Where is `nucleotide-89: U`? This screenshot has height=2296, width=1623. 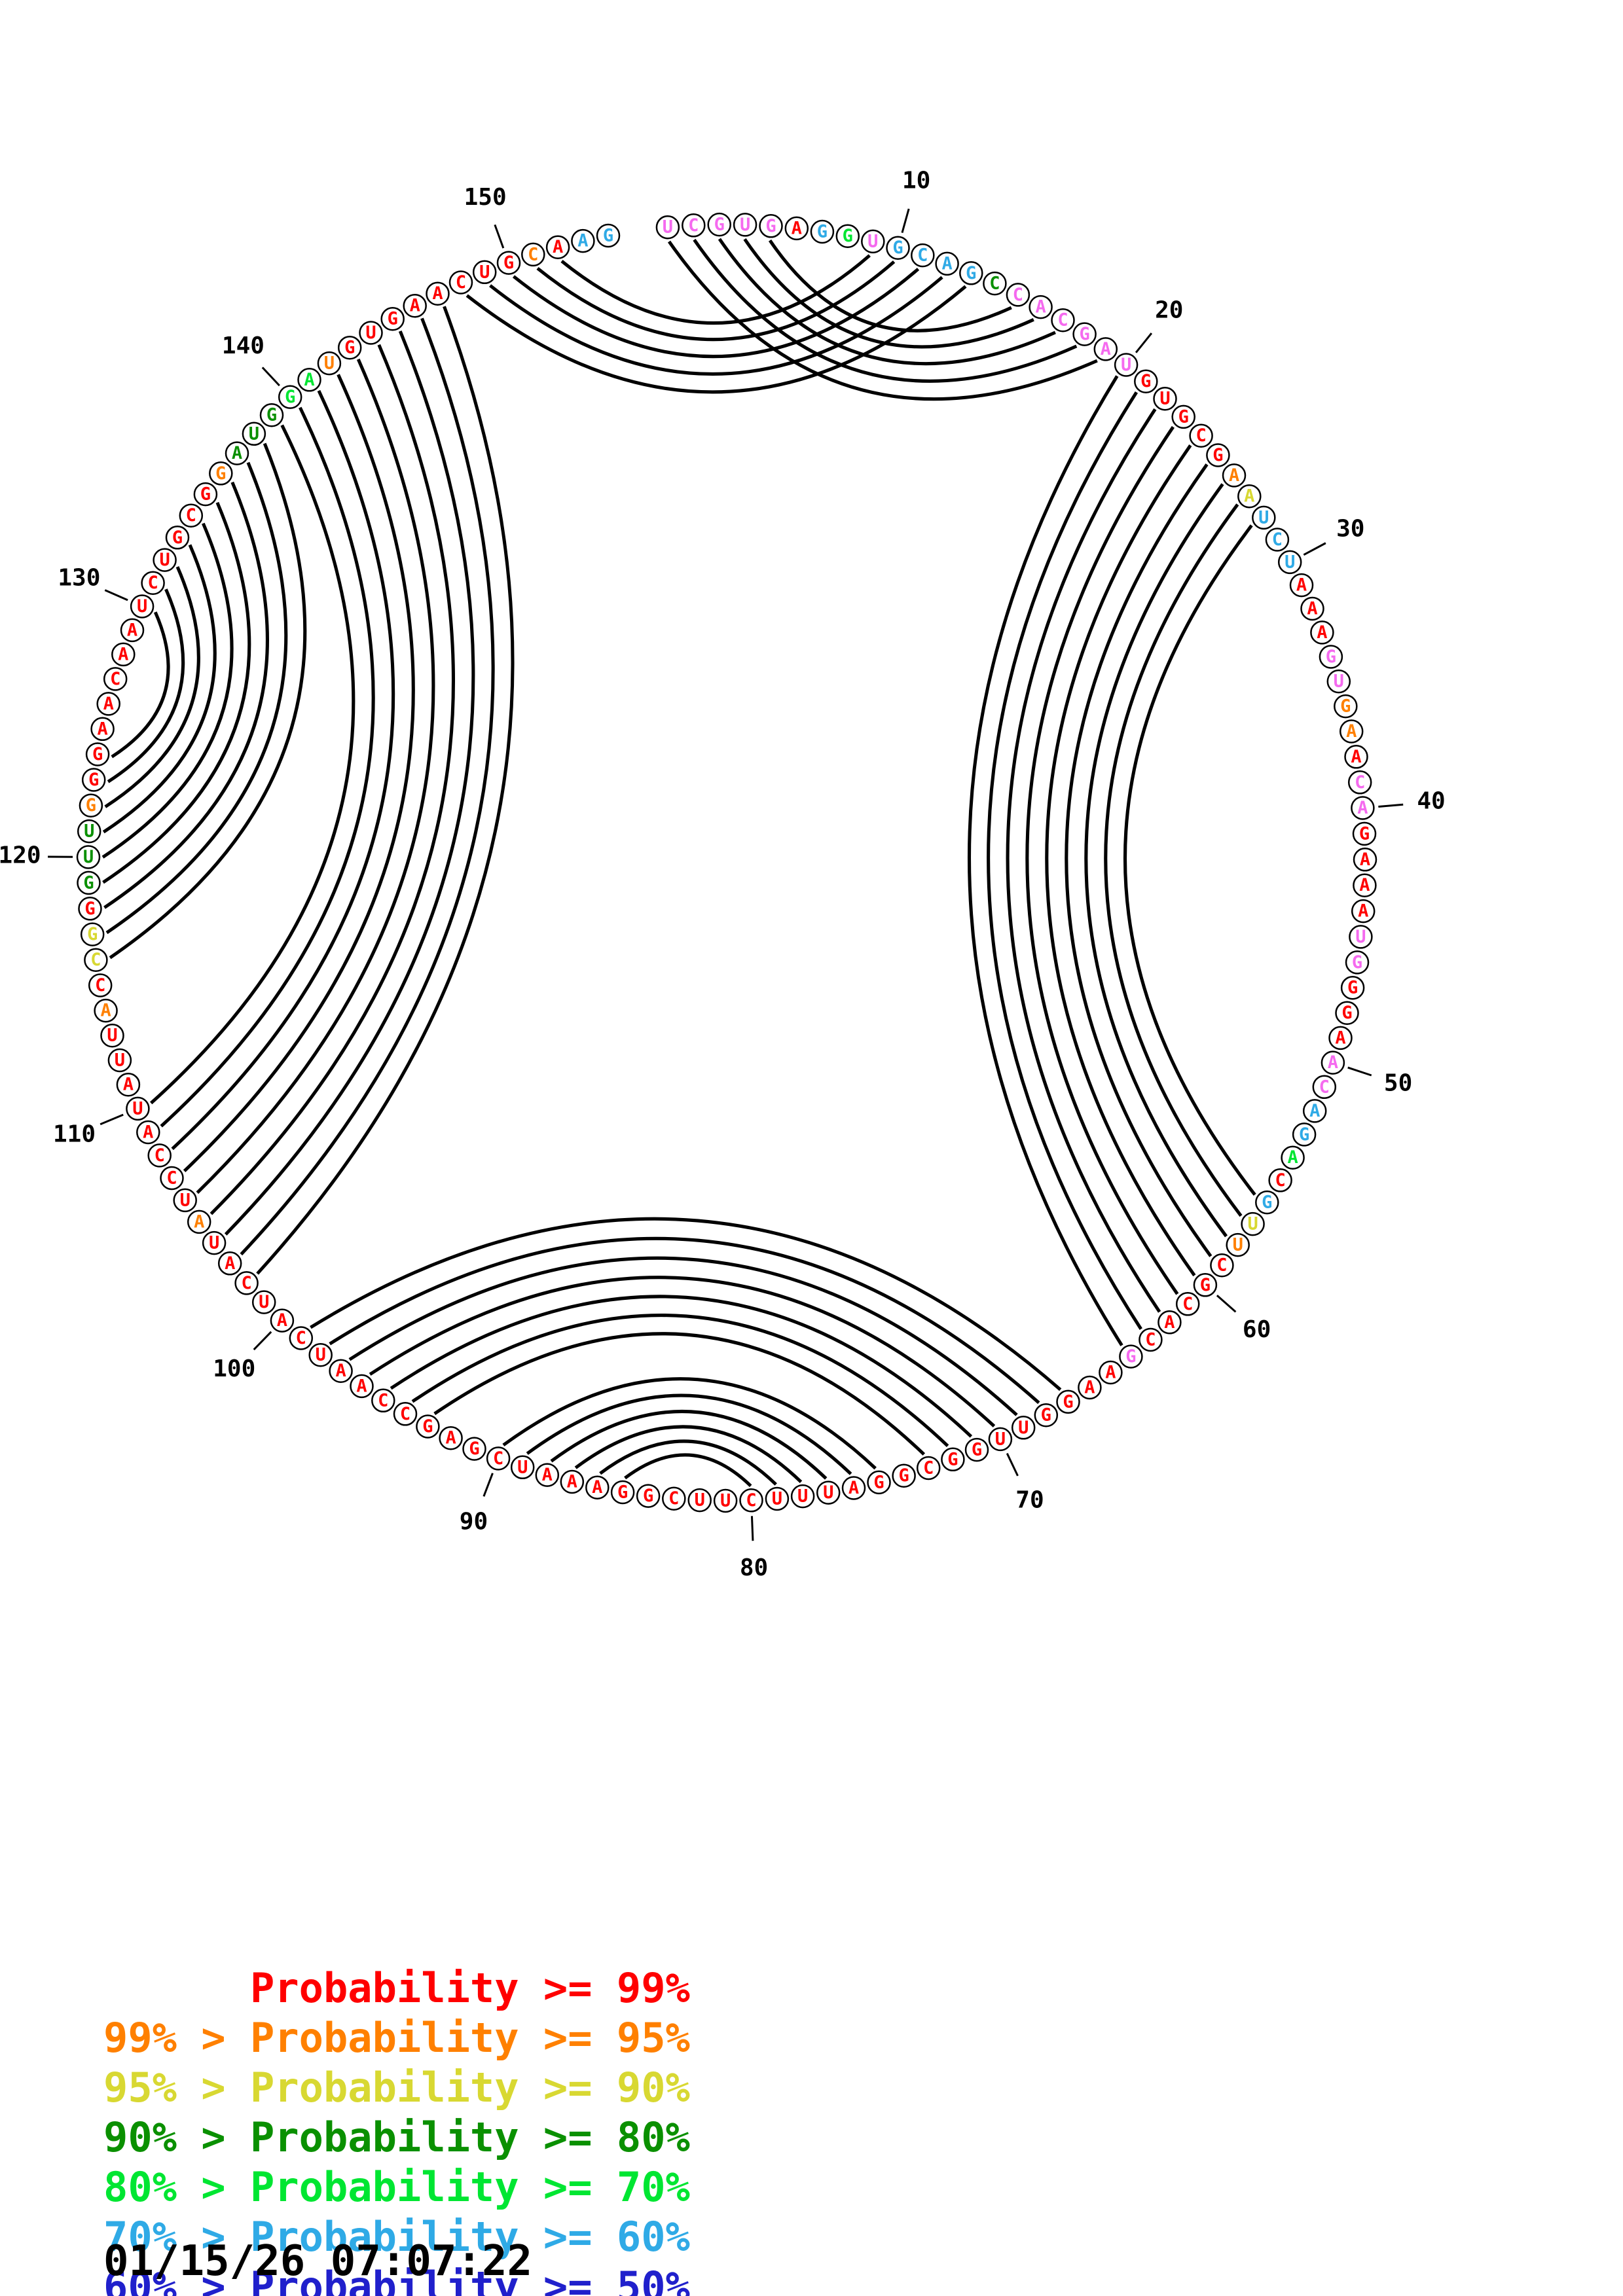 nucleotide-89: U is located at coordinates (522, 1468).